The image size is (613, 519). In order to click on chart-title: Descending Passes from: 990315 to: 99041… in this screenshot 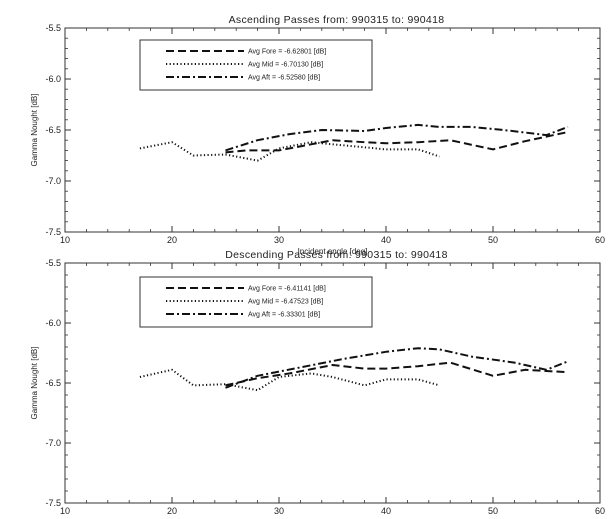, I will do `click(336, 255)`.